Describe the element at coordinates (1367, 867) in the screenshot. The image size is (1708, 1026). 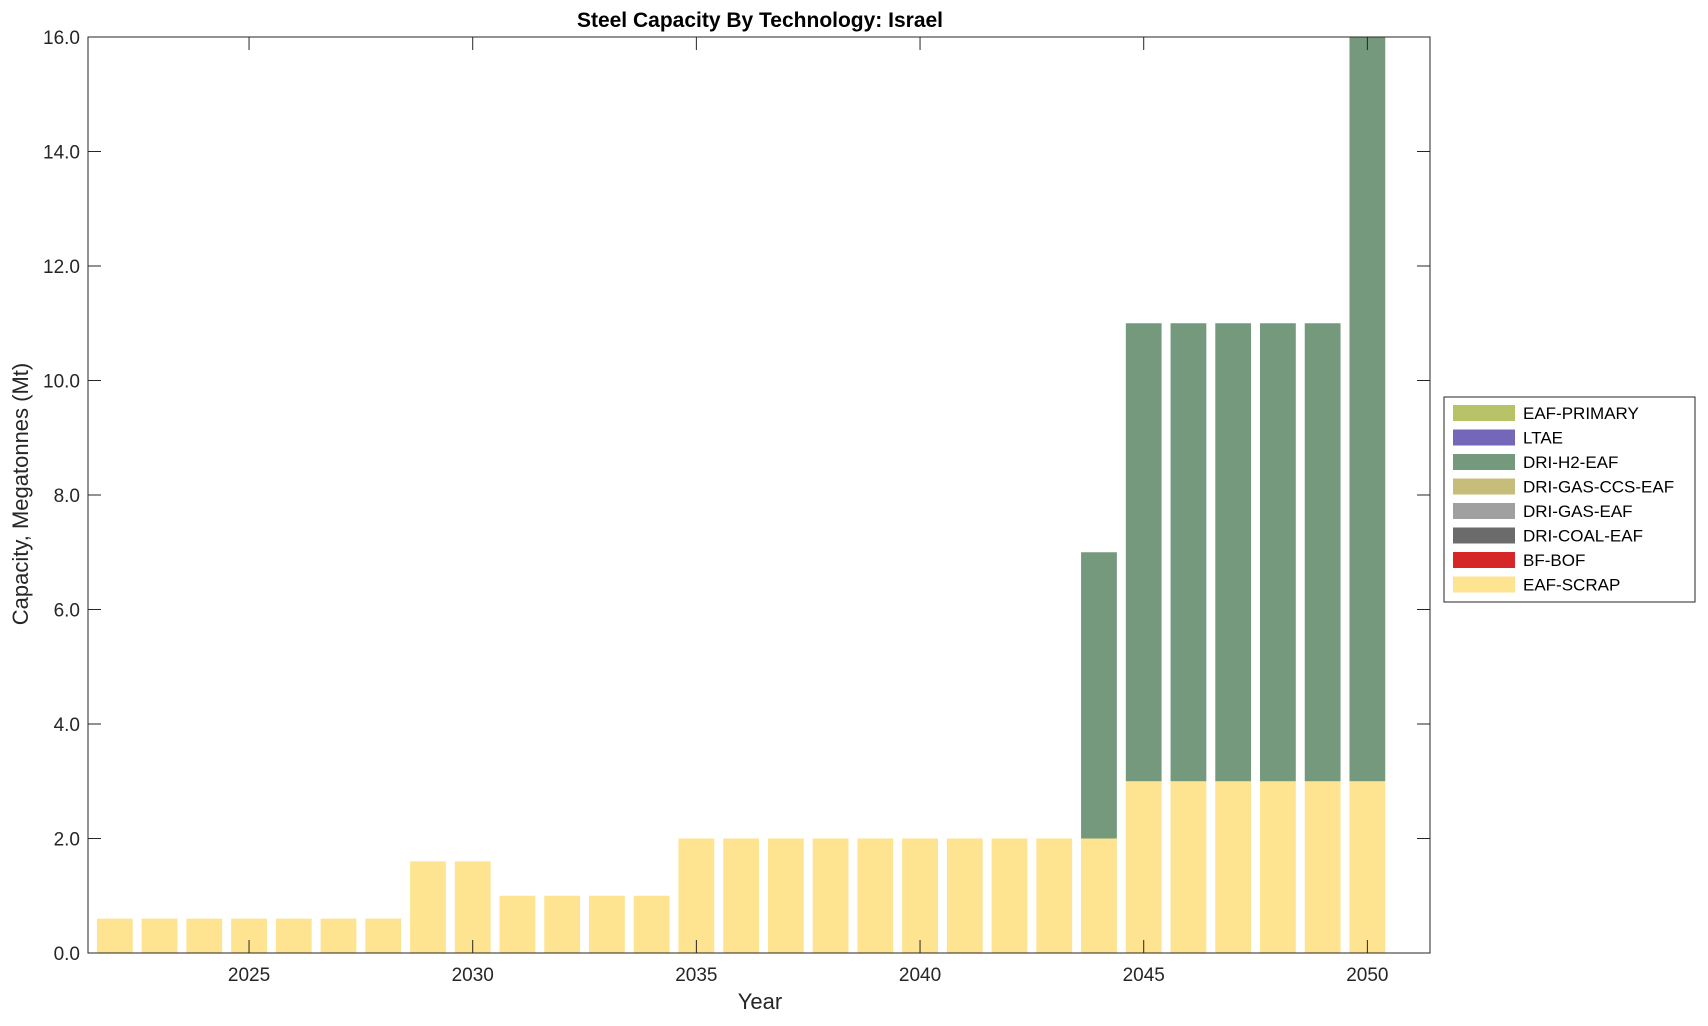
I see `bar-eaf-scrap-2050` at that location.